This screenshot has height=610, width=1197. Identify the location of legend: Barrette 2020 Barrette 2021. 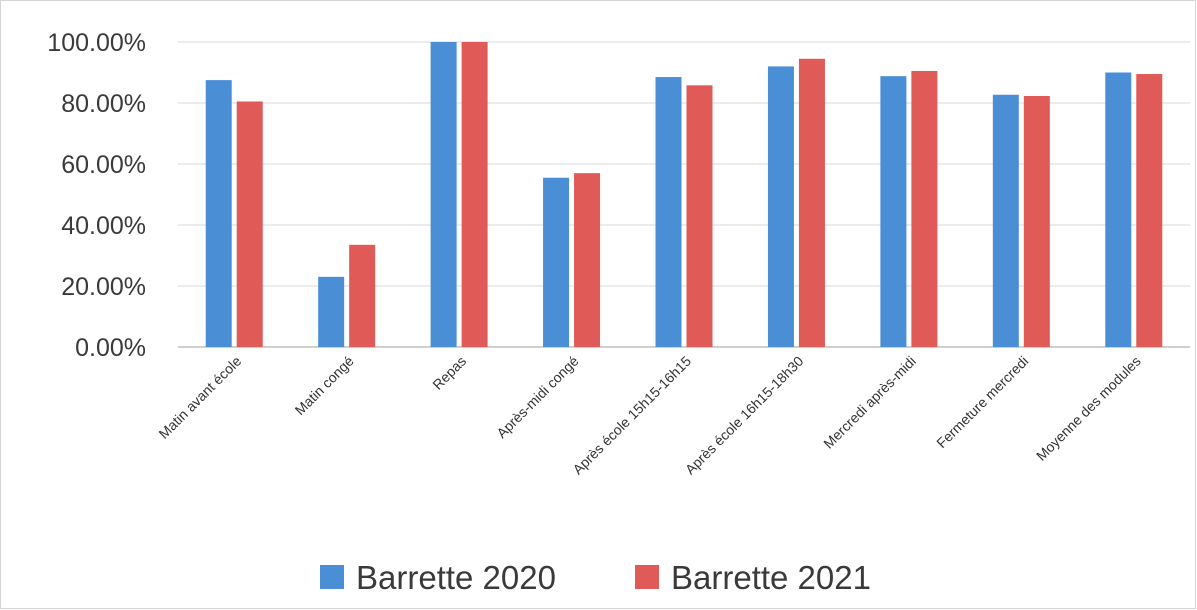
(595, 577).